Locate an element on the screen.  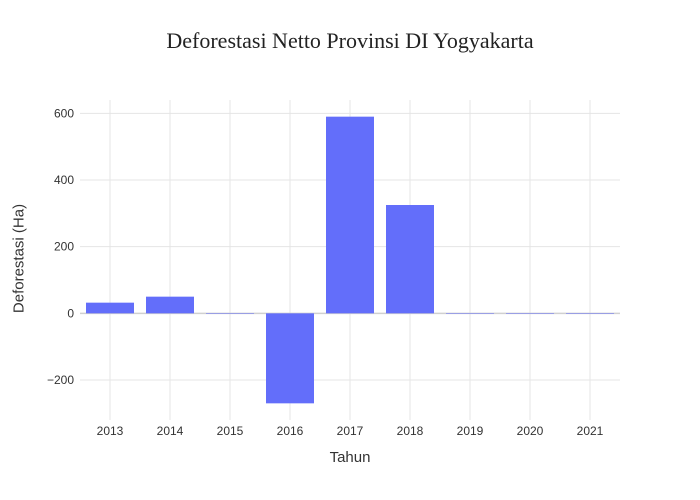
x-tick-label: 2014 is located at coordinates (170, 431).